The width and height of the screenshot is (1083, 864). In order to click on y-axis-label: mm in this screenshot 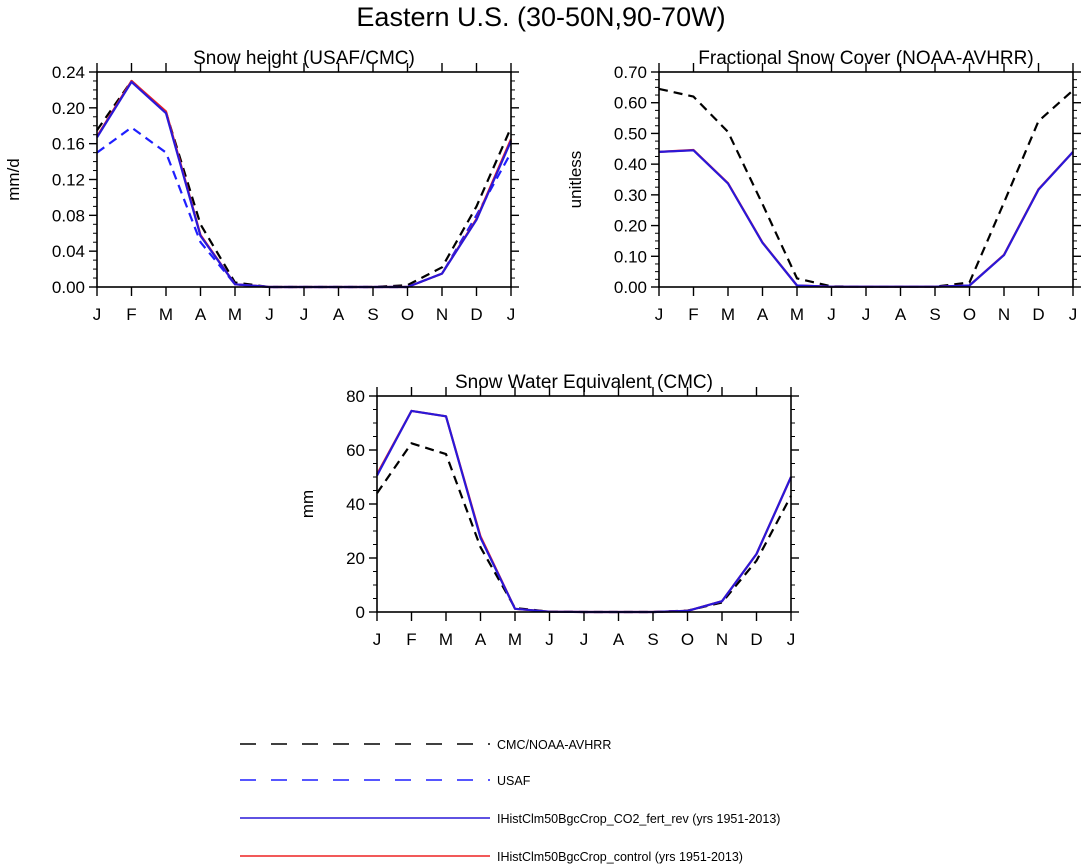, I will do `click(307, 504)`.